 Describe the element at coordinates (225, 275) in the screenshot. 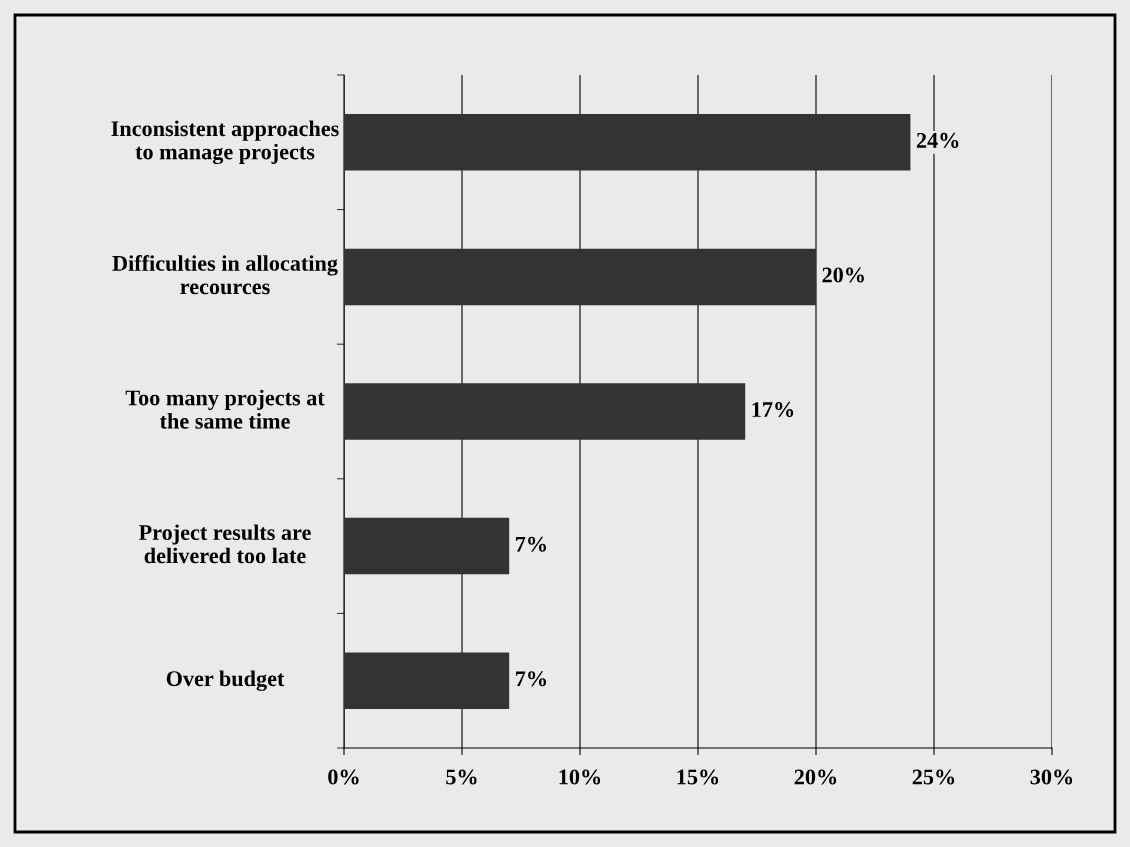

I see `y-tick-label: Difficulties in allocating recources` at that location.